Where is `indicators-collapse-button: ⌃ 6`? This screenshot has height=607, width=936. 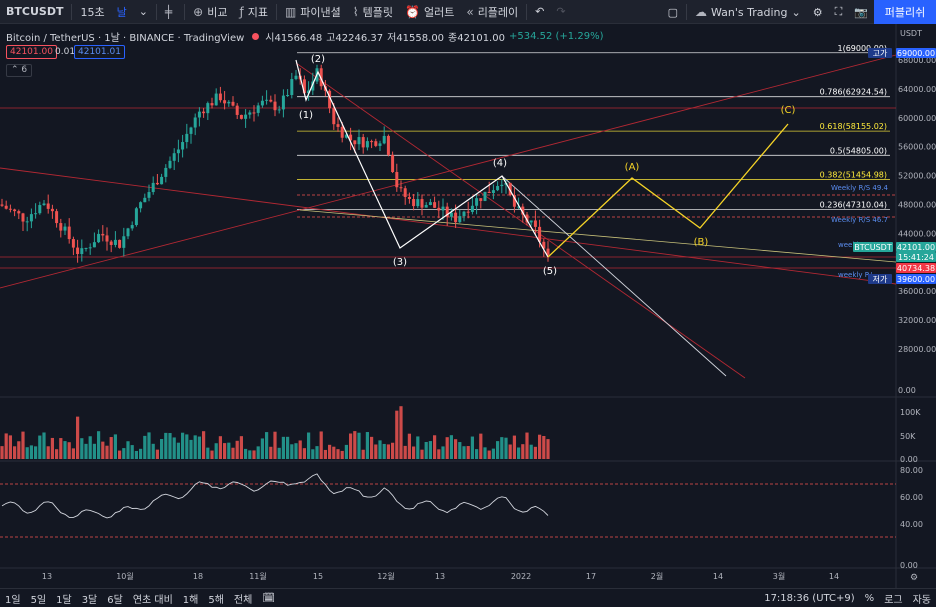
indicators-collapse-button: ⌃ 6 is located at coordinates (19, 70).